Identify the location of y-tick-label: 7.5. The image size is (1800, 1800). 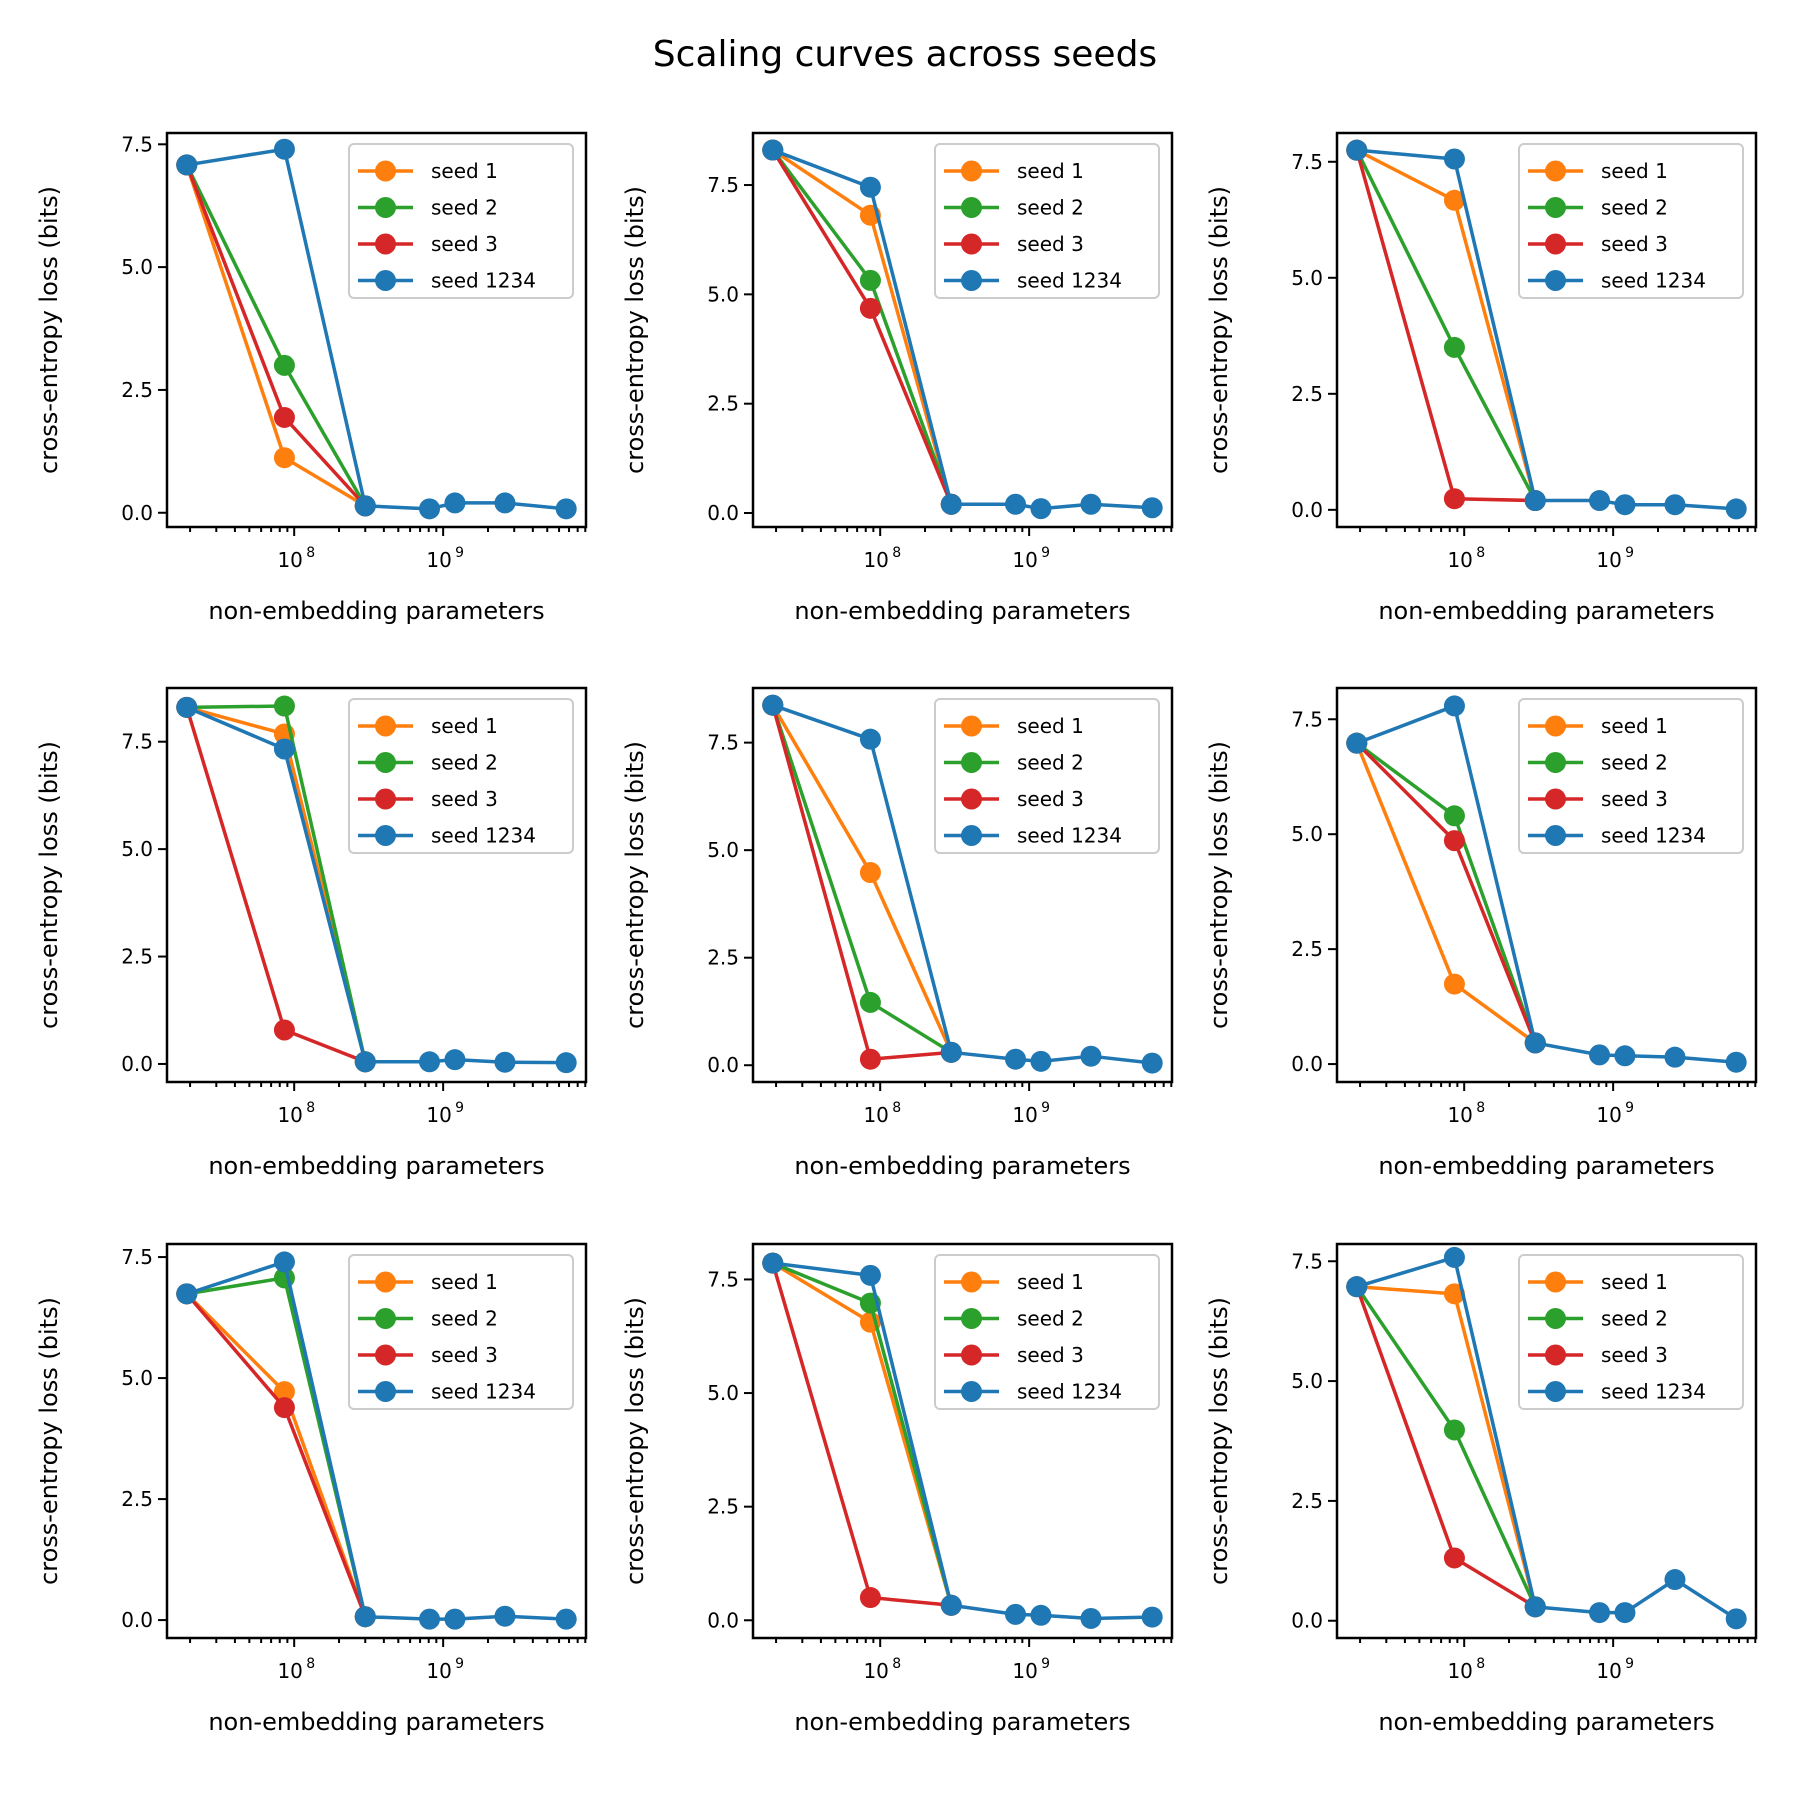
(723, 743).